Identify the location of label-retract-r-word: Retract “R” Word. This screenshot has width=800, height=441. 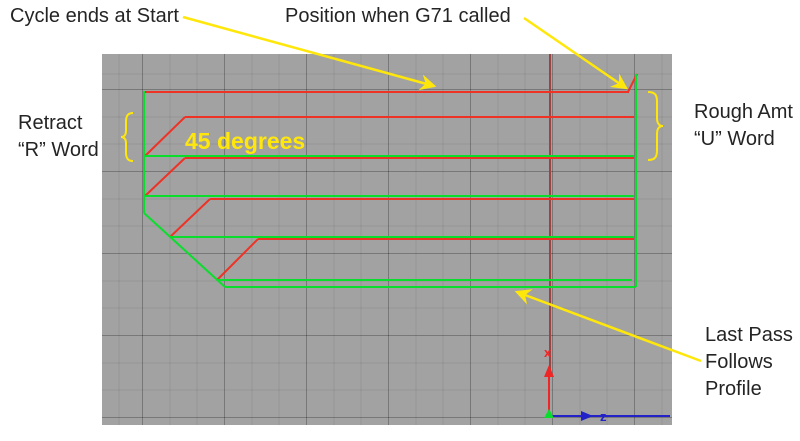
(58, 137).